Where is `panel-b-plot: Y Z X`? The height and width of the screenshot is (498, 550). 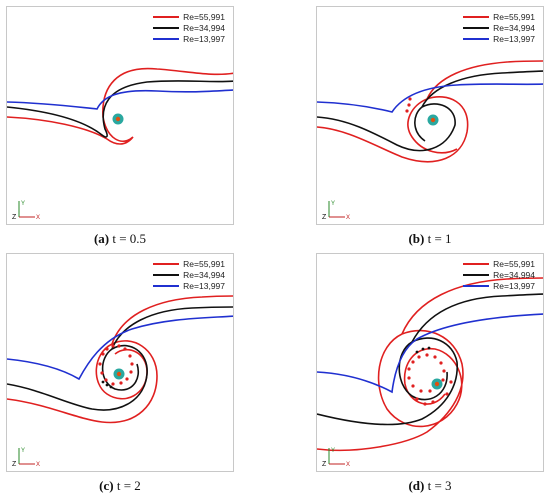 panel-b-plot: Y Z X is located at coordinates (430, 140).